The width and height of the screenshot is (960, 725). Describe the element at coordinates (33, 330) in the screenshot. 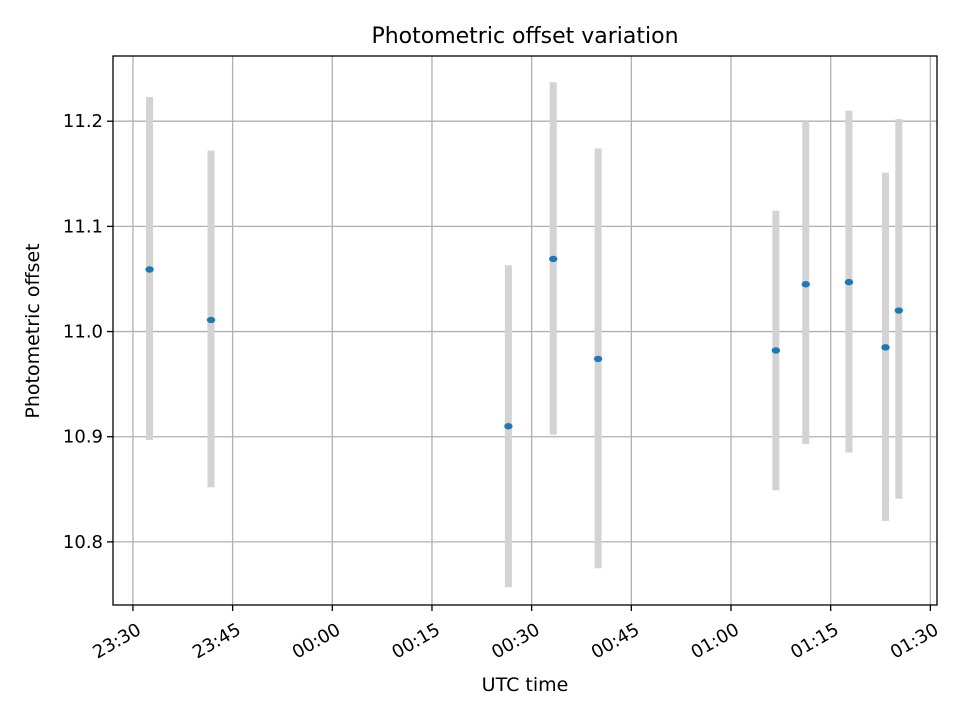

I see `y-axis-label: Photometric offset` at that location.